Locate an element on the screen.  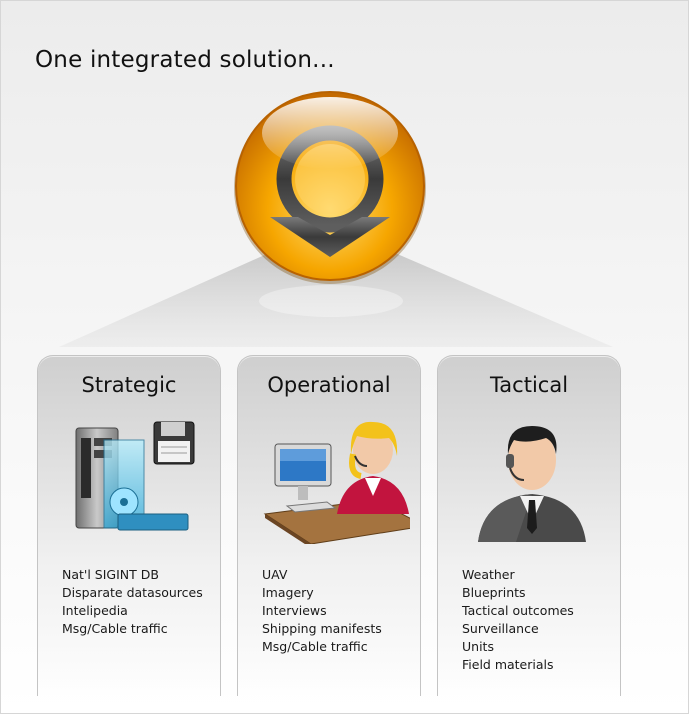
list-item: Disparate datasources is located at coordinates (132, 592).